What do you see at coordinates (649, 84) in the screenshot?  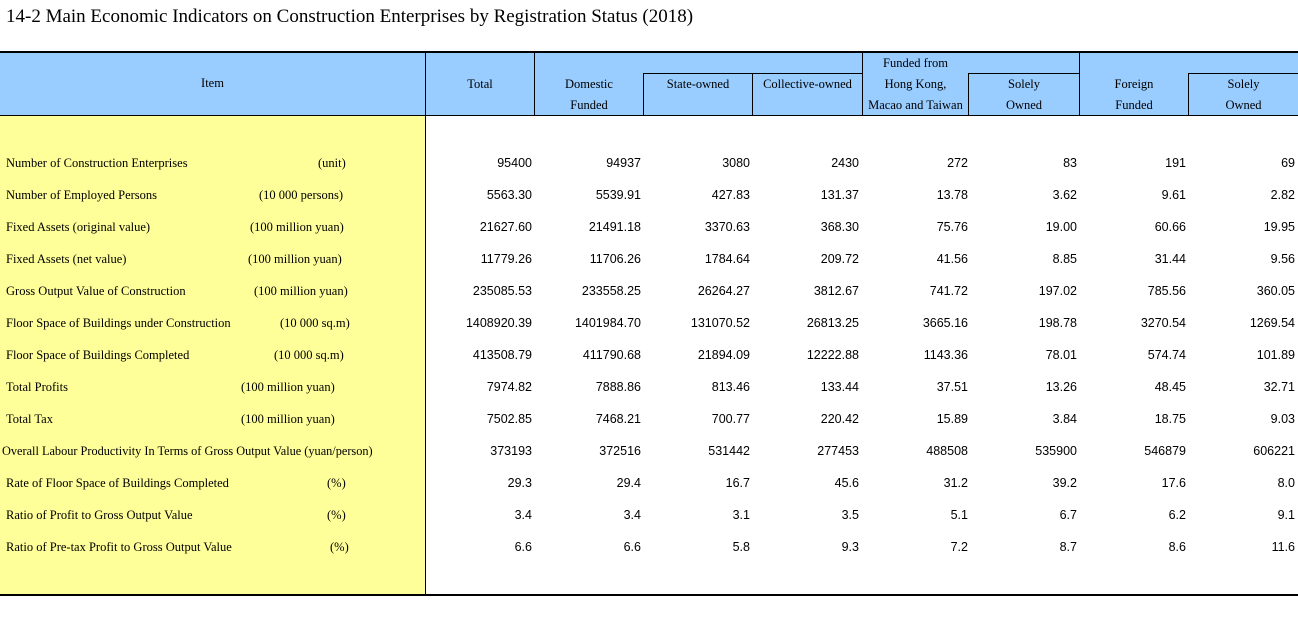 I see `header-background` at bounding box center [649, 84].